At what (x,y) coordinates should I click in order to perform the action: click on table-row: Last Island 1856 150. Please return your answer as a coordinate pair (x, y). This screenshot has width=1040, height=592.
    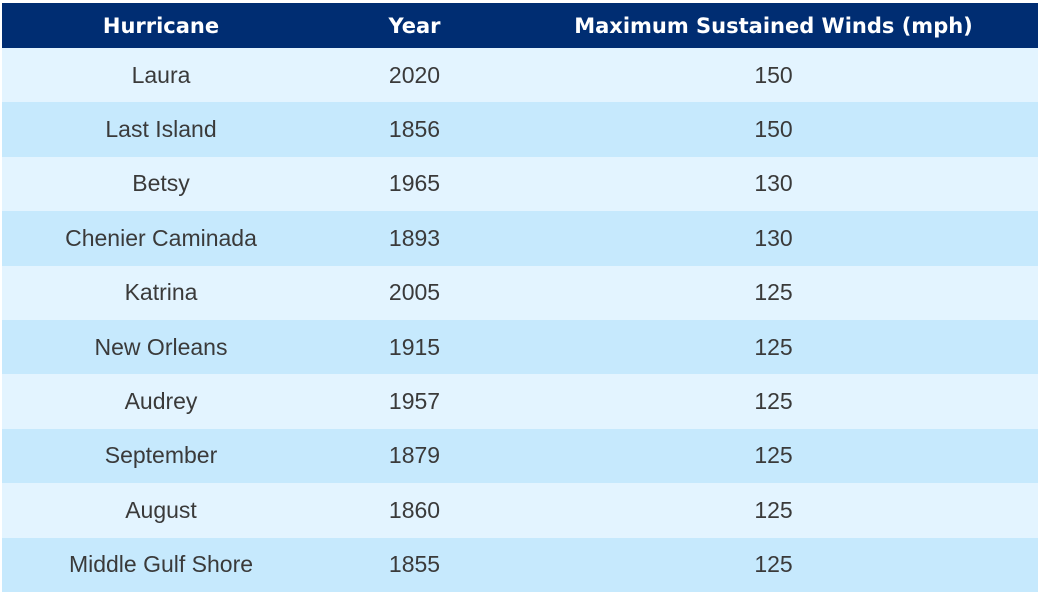
    Looking at the image, I should click on (520, 129).